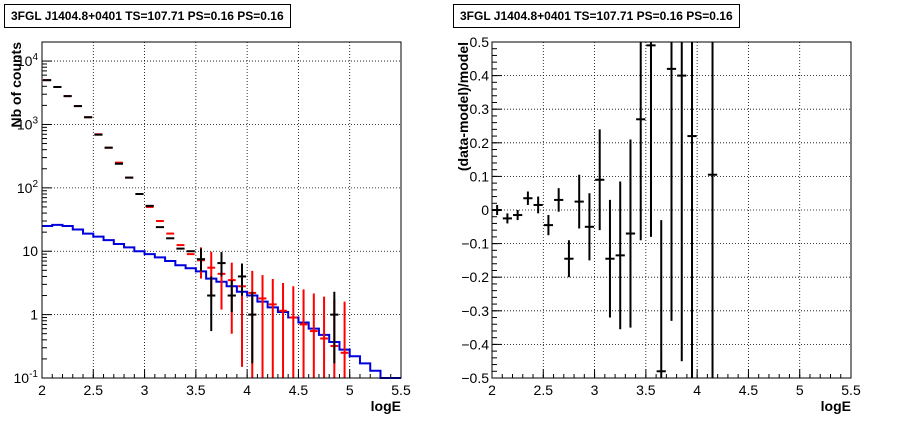 The image size is (898, 421). I want to click on y-tick-label: −0.2, so click(475, 277).